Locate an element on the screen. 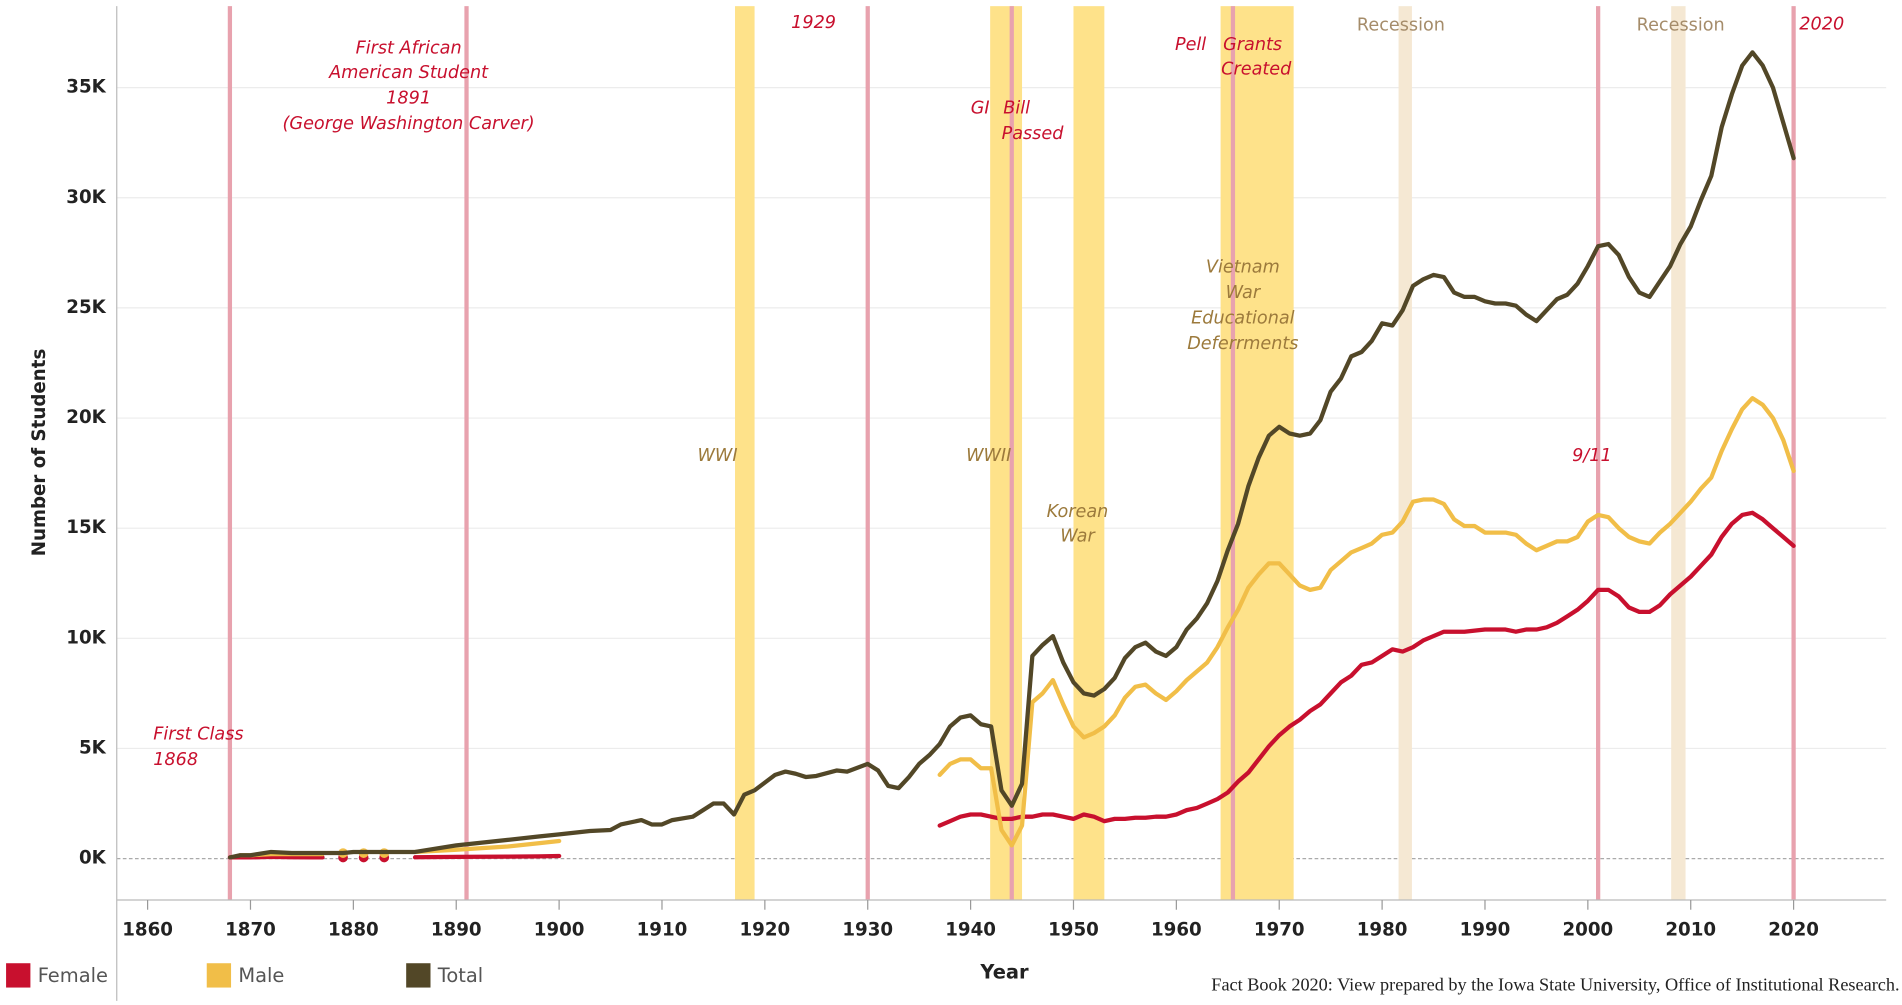 The height and width of the screenshot is (1005, 1902). x-tick-label: 1980 is located at coordinates (1382, 929).